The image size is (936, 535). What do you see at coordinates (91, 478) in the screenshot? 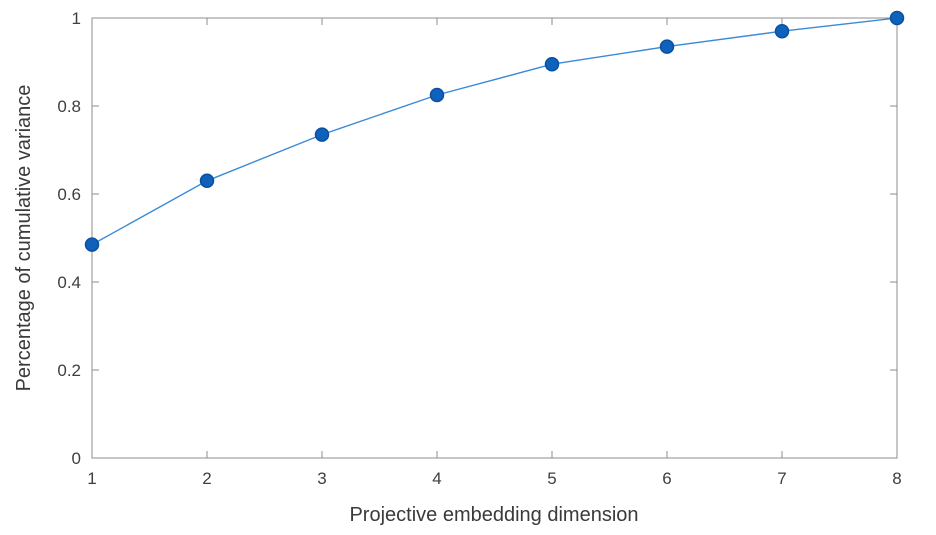
I see `x-tick-label: 1` at bounding box center [91, 478].